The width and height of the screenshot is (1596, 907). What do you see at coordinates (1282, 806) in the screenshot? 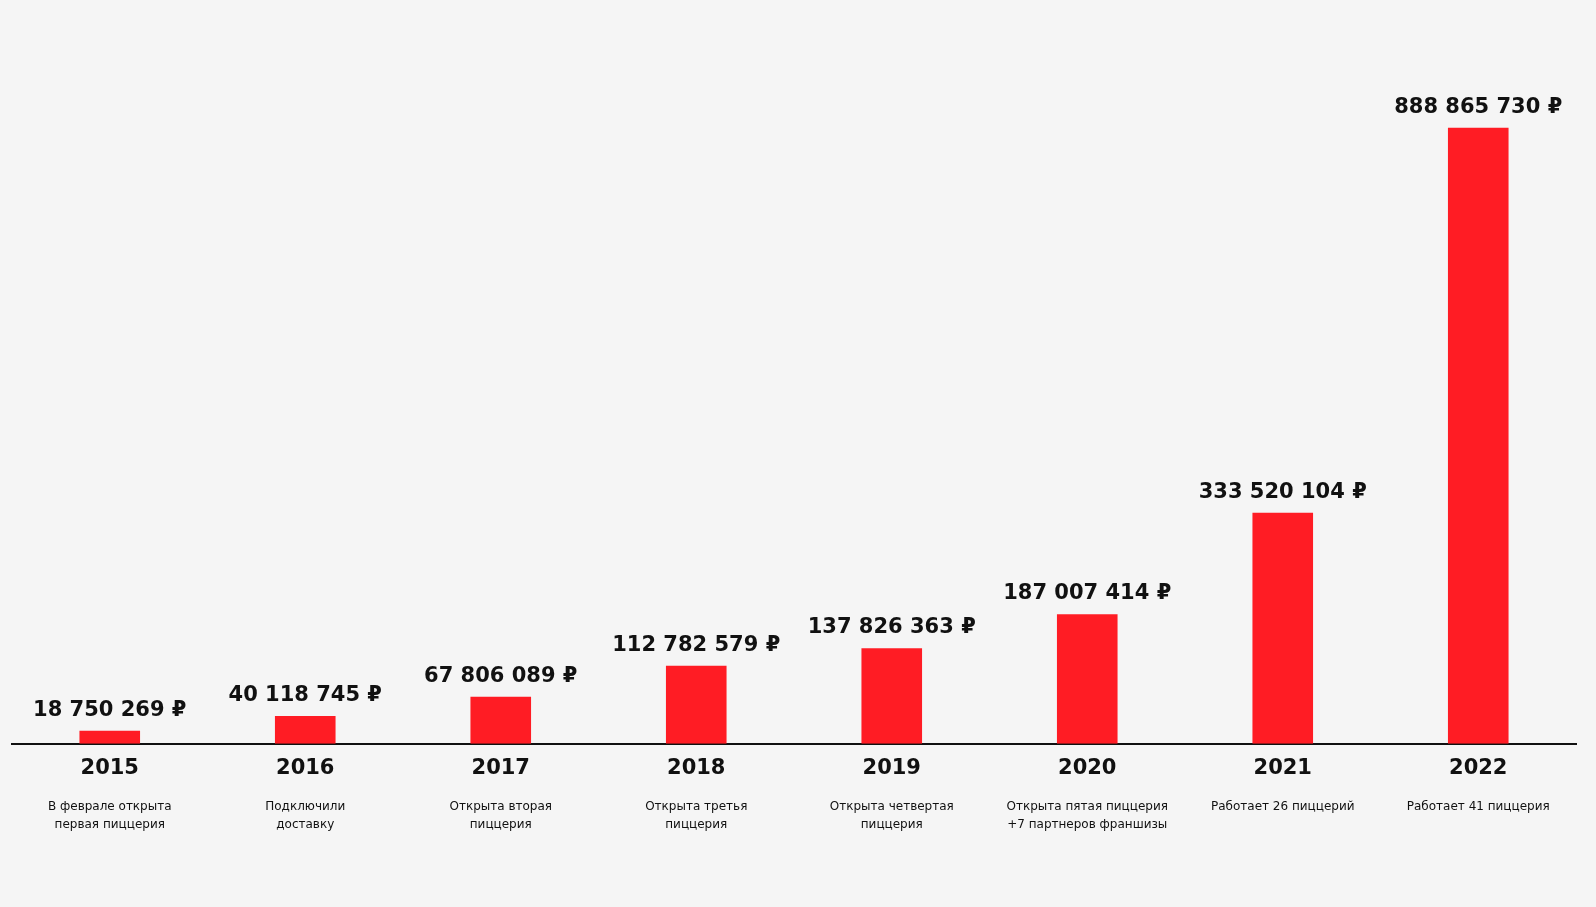
I see `text: Работает 26 пиццерий` at bounding box center [1282, 806].